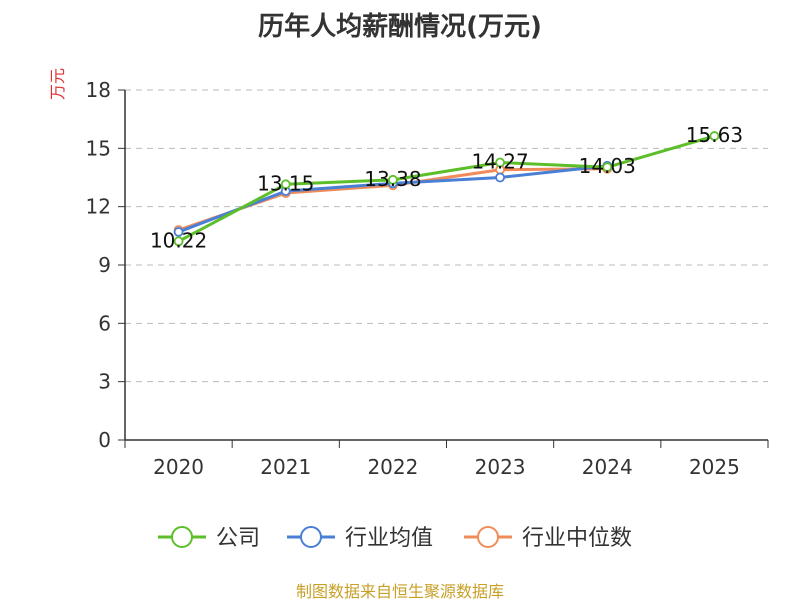 The width and height of the screenshot is (800, 602). I want to click on x-tick-label: 2023, so click(500, 467).